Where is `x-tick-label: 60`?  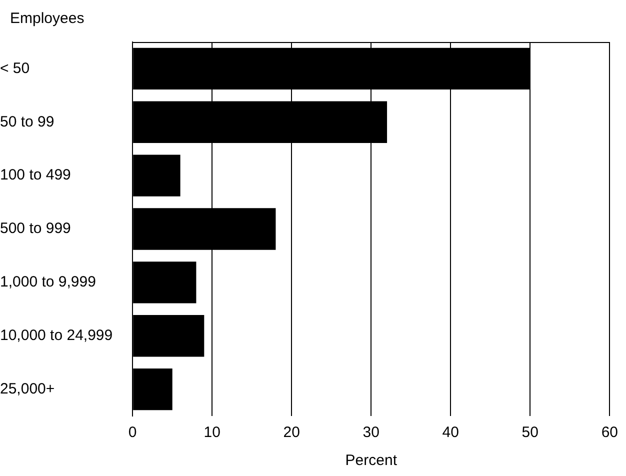
x-tick-label: 60 is located at coordinates (609, 433).